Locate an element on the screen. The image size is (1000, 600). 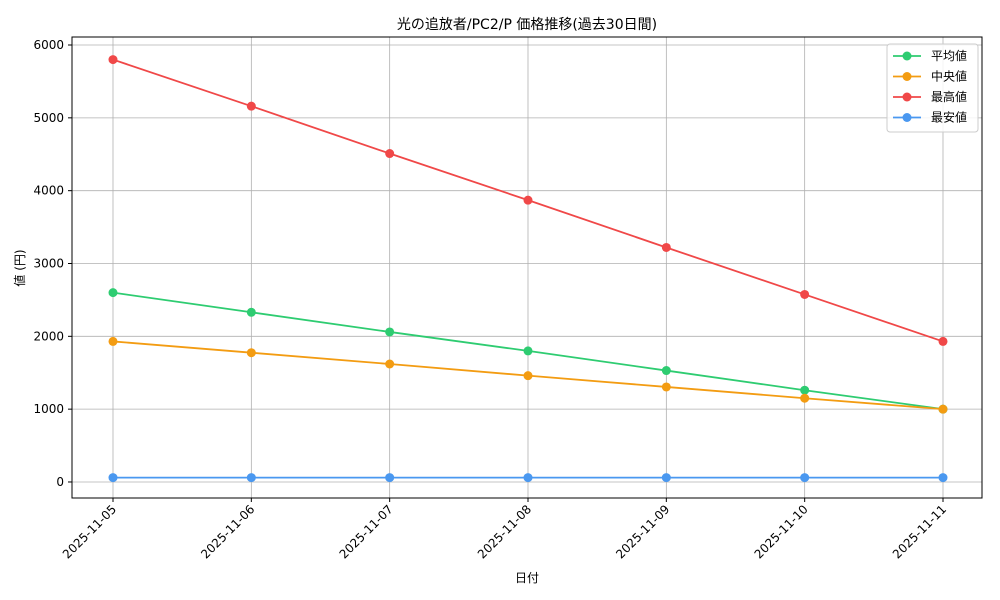
legend-label: 平均値 is located at coordinates (949, 55).